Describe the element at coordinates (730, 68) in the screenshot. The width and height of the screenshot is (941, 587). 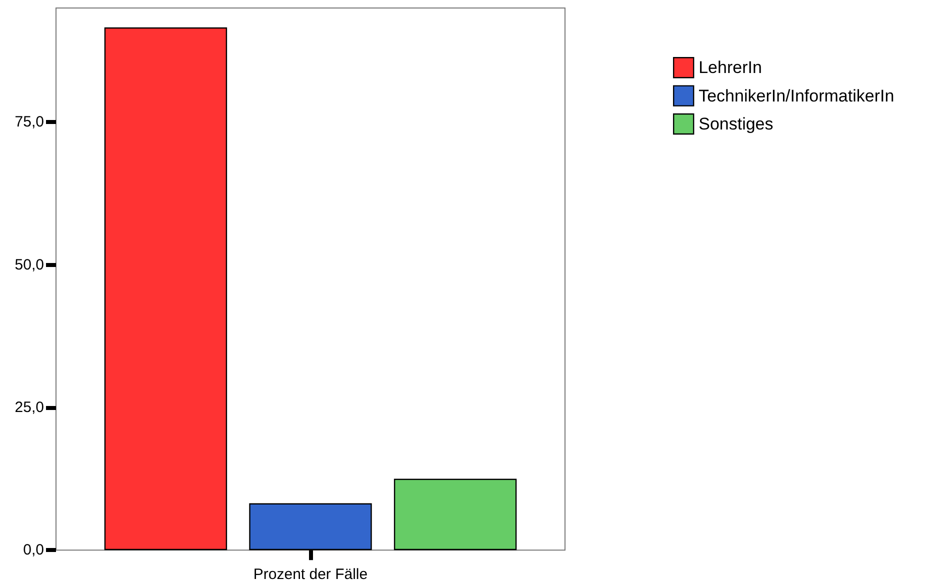
I see `legend-label: LehrerIn` at that location.